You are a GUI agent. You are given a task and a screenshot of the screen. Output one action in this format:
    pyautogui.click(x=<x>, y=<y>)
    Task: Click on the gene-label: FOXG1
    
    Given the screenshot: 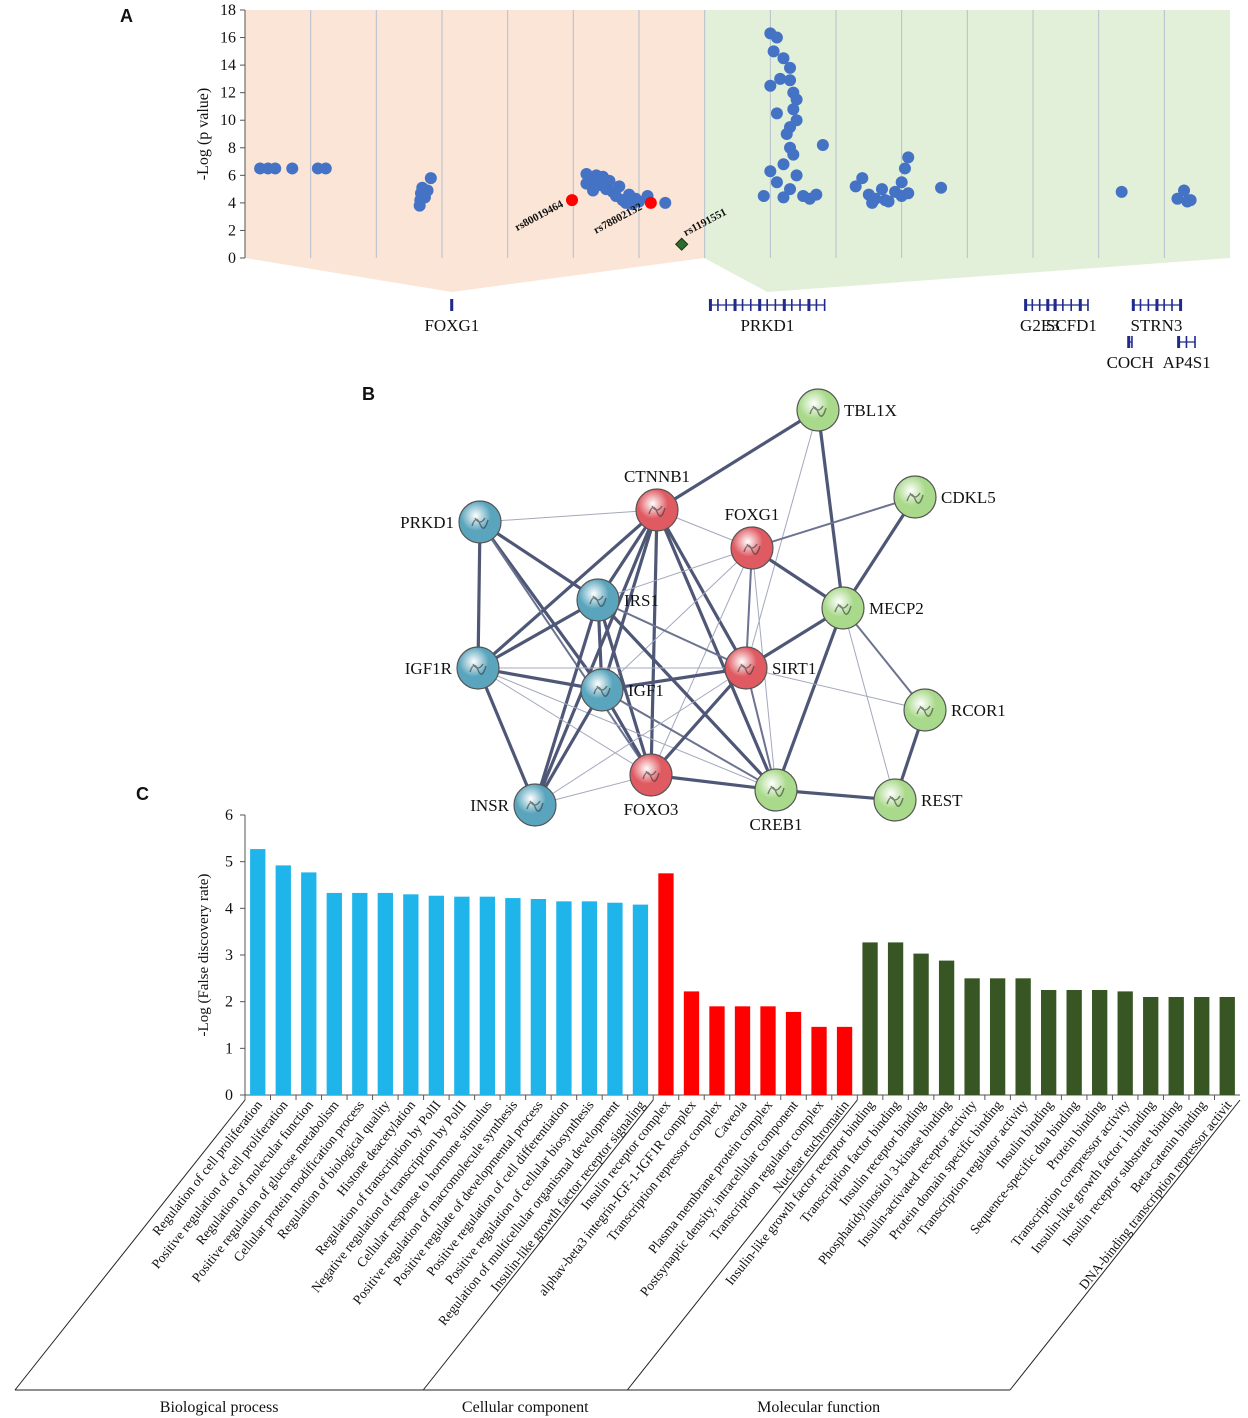 What is the action you would take?
    pyautogui.click(x=451, y=325)
    